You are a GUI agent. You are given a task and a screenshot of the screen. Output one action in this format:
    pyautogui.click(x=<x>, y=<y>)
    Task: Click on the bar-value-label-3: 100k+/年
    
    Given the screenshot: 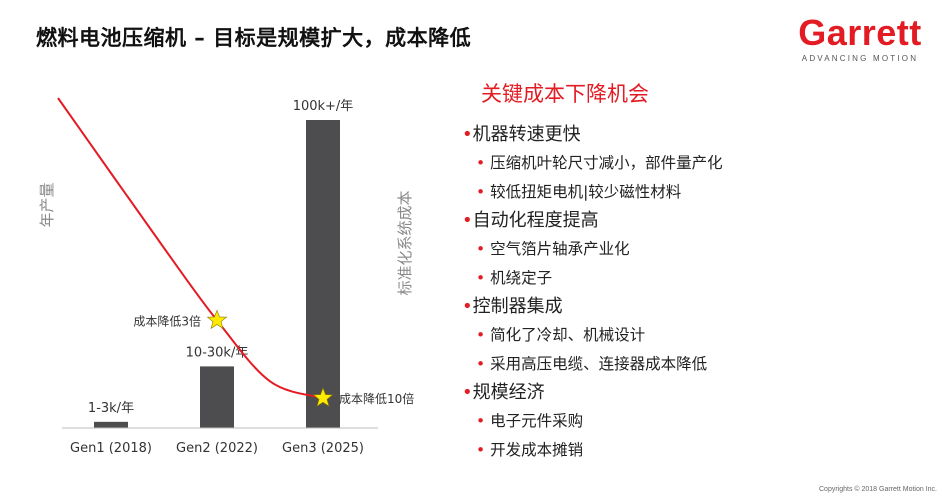 What is the action you would take?
    pyautogui.click(x=323, y=106)
    